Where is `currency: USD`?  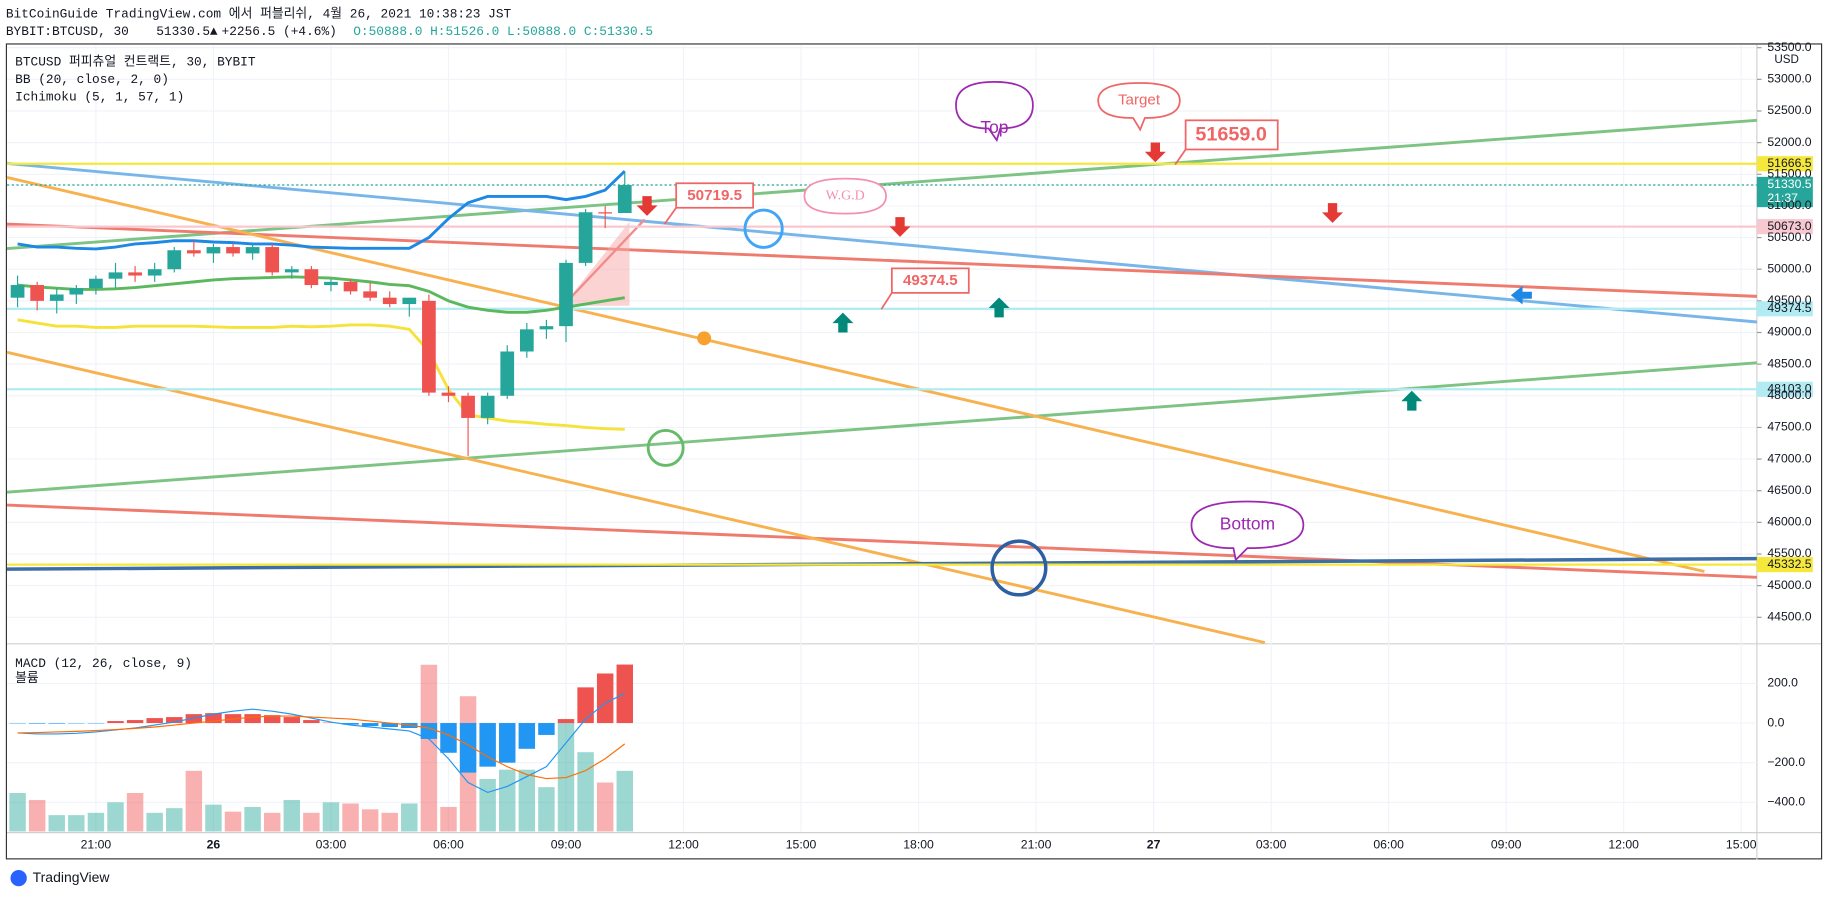
currency: USD is located at coordinates (1786, 59).